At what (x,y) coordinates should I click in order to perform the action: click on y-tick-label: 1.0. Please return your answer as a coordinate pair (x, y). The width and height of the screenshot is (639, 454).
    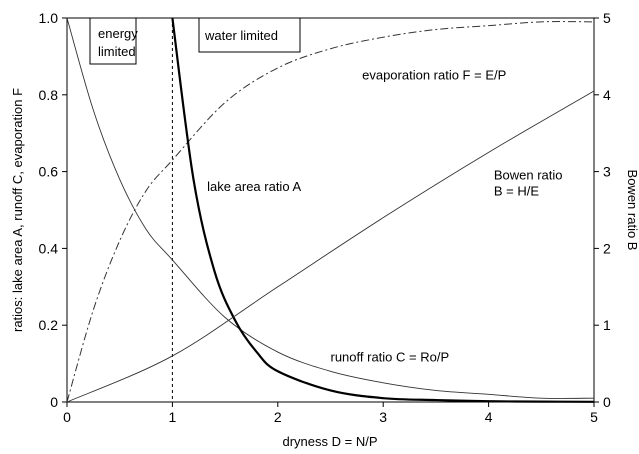
    Looking at the image, I should click on (49, 18).